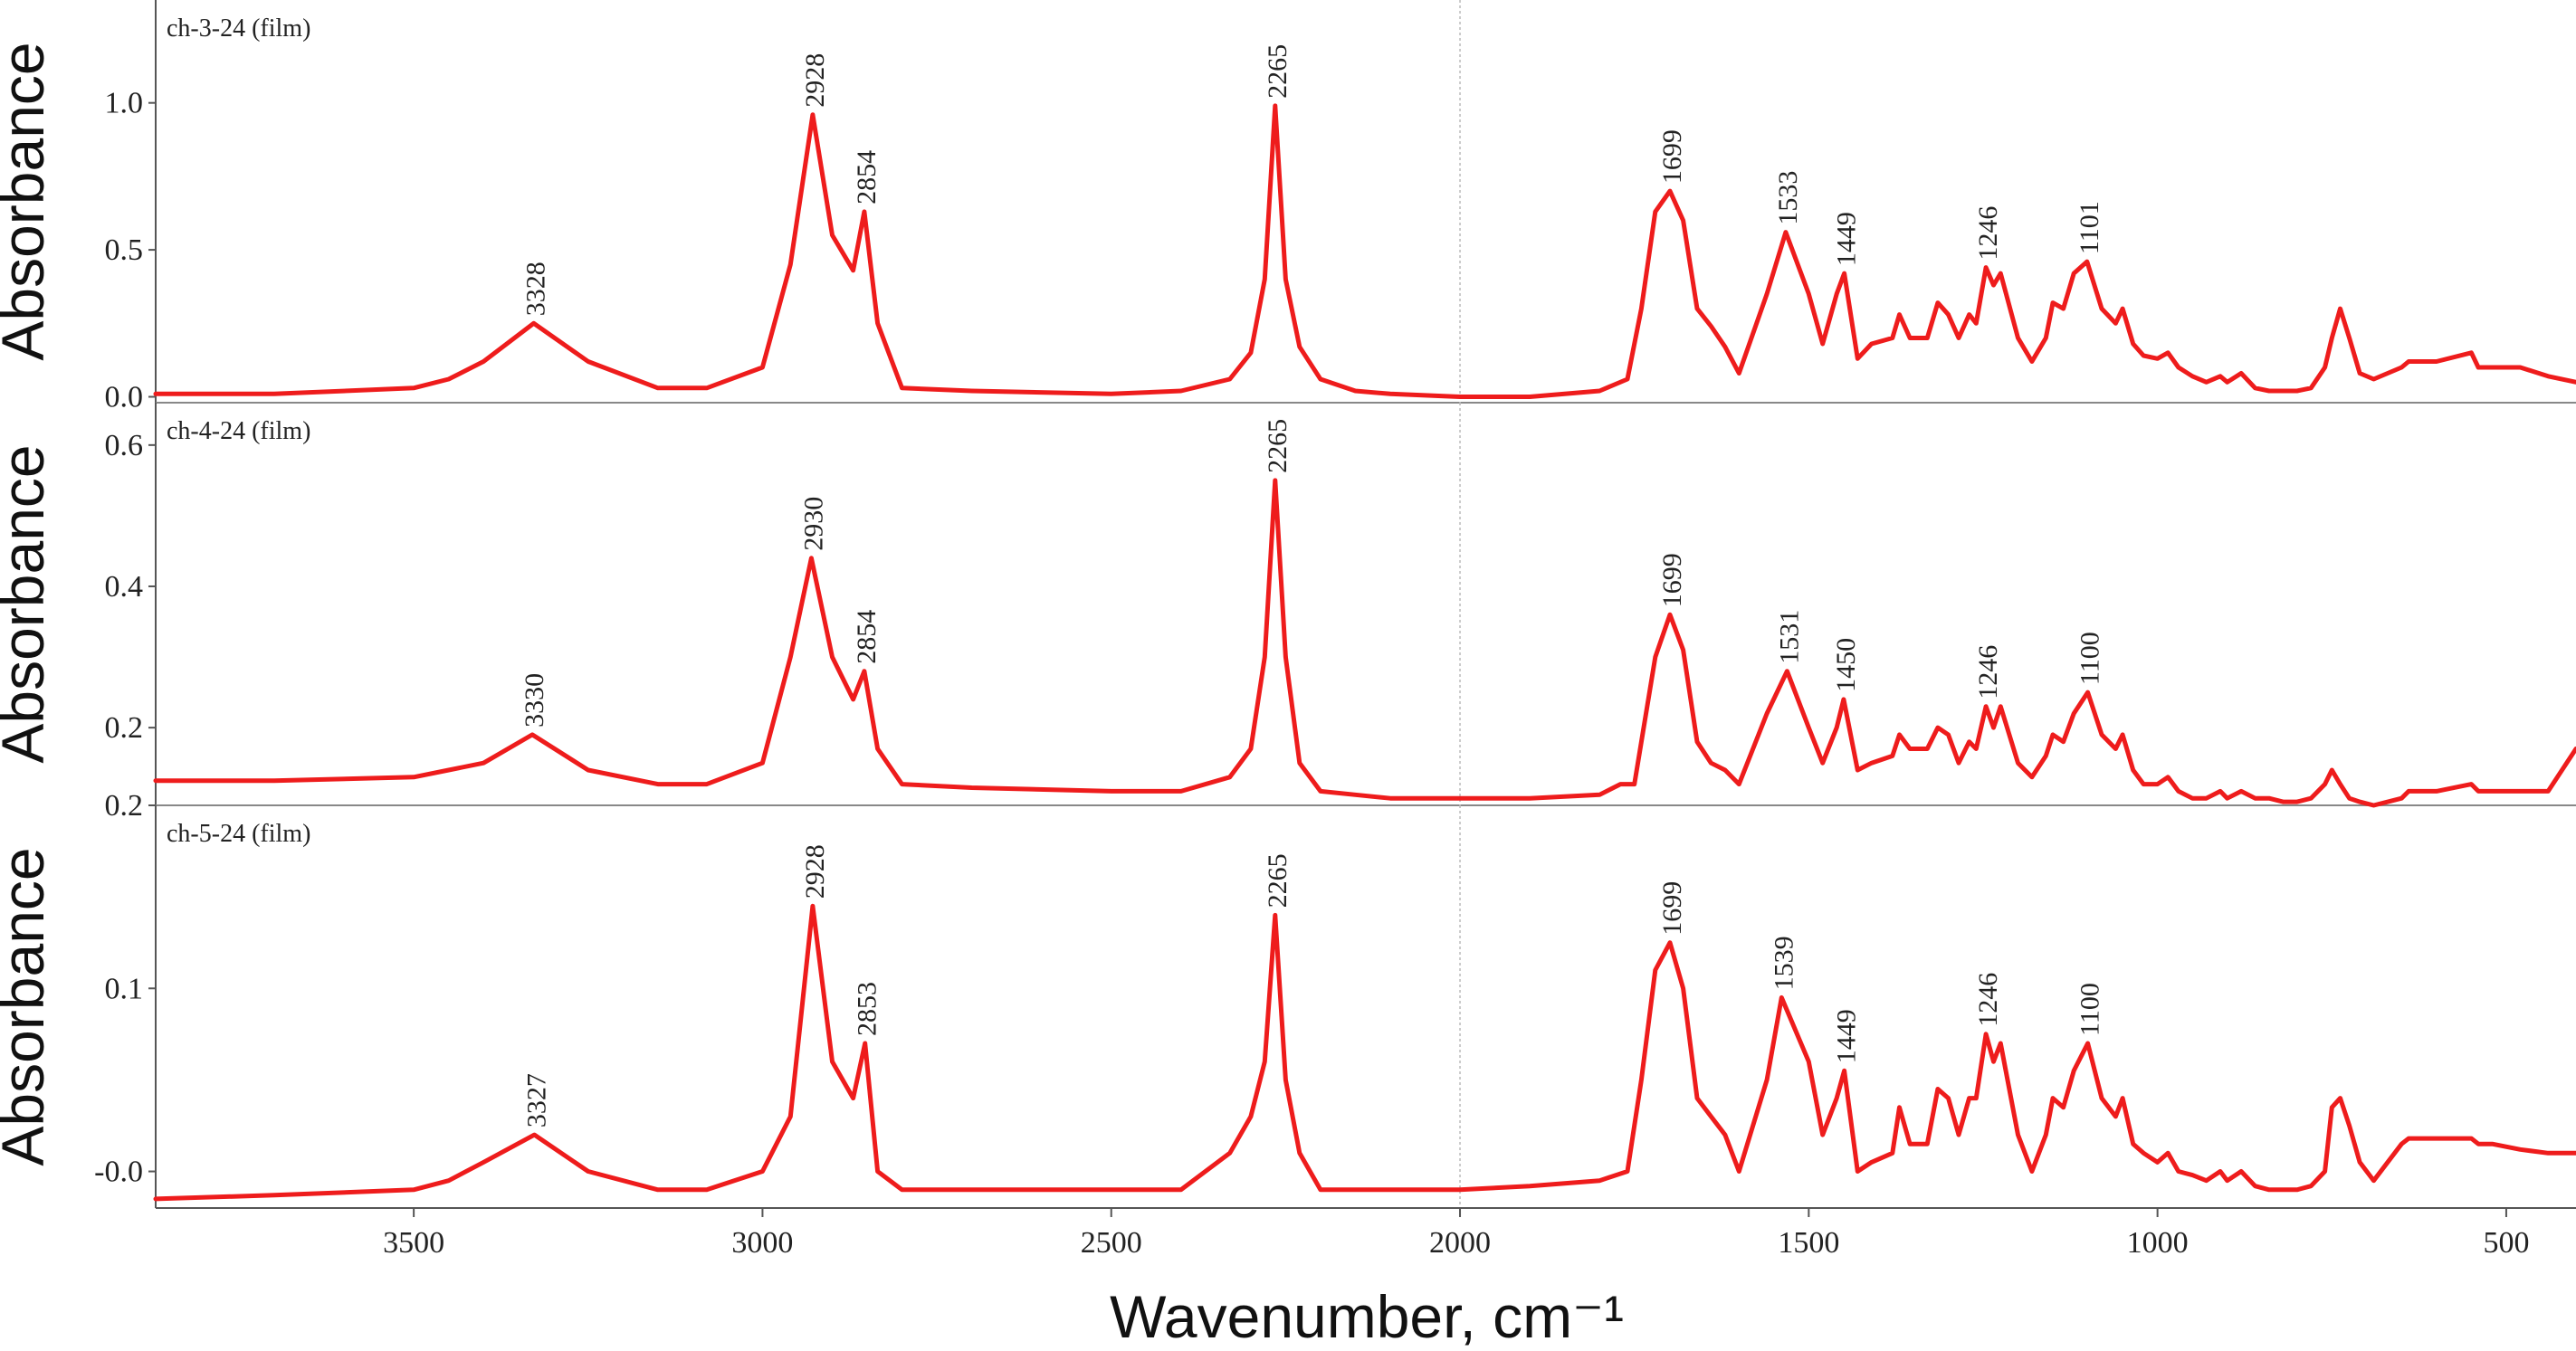  I want to click on x-tick-label: 3500, so click(414, 1243).